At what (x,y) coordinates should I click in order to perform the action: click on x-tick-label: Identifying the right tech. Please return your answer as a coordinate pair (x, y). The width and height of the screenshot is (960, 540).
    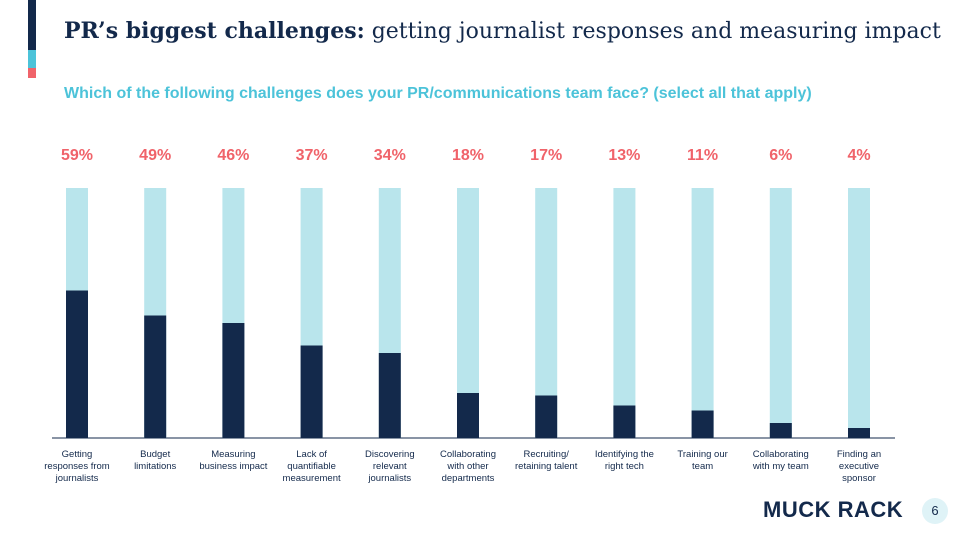
    Looking at the image, I should click on (624, 460).